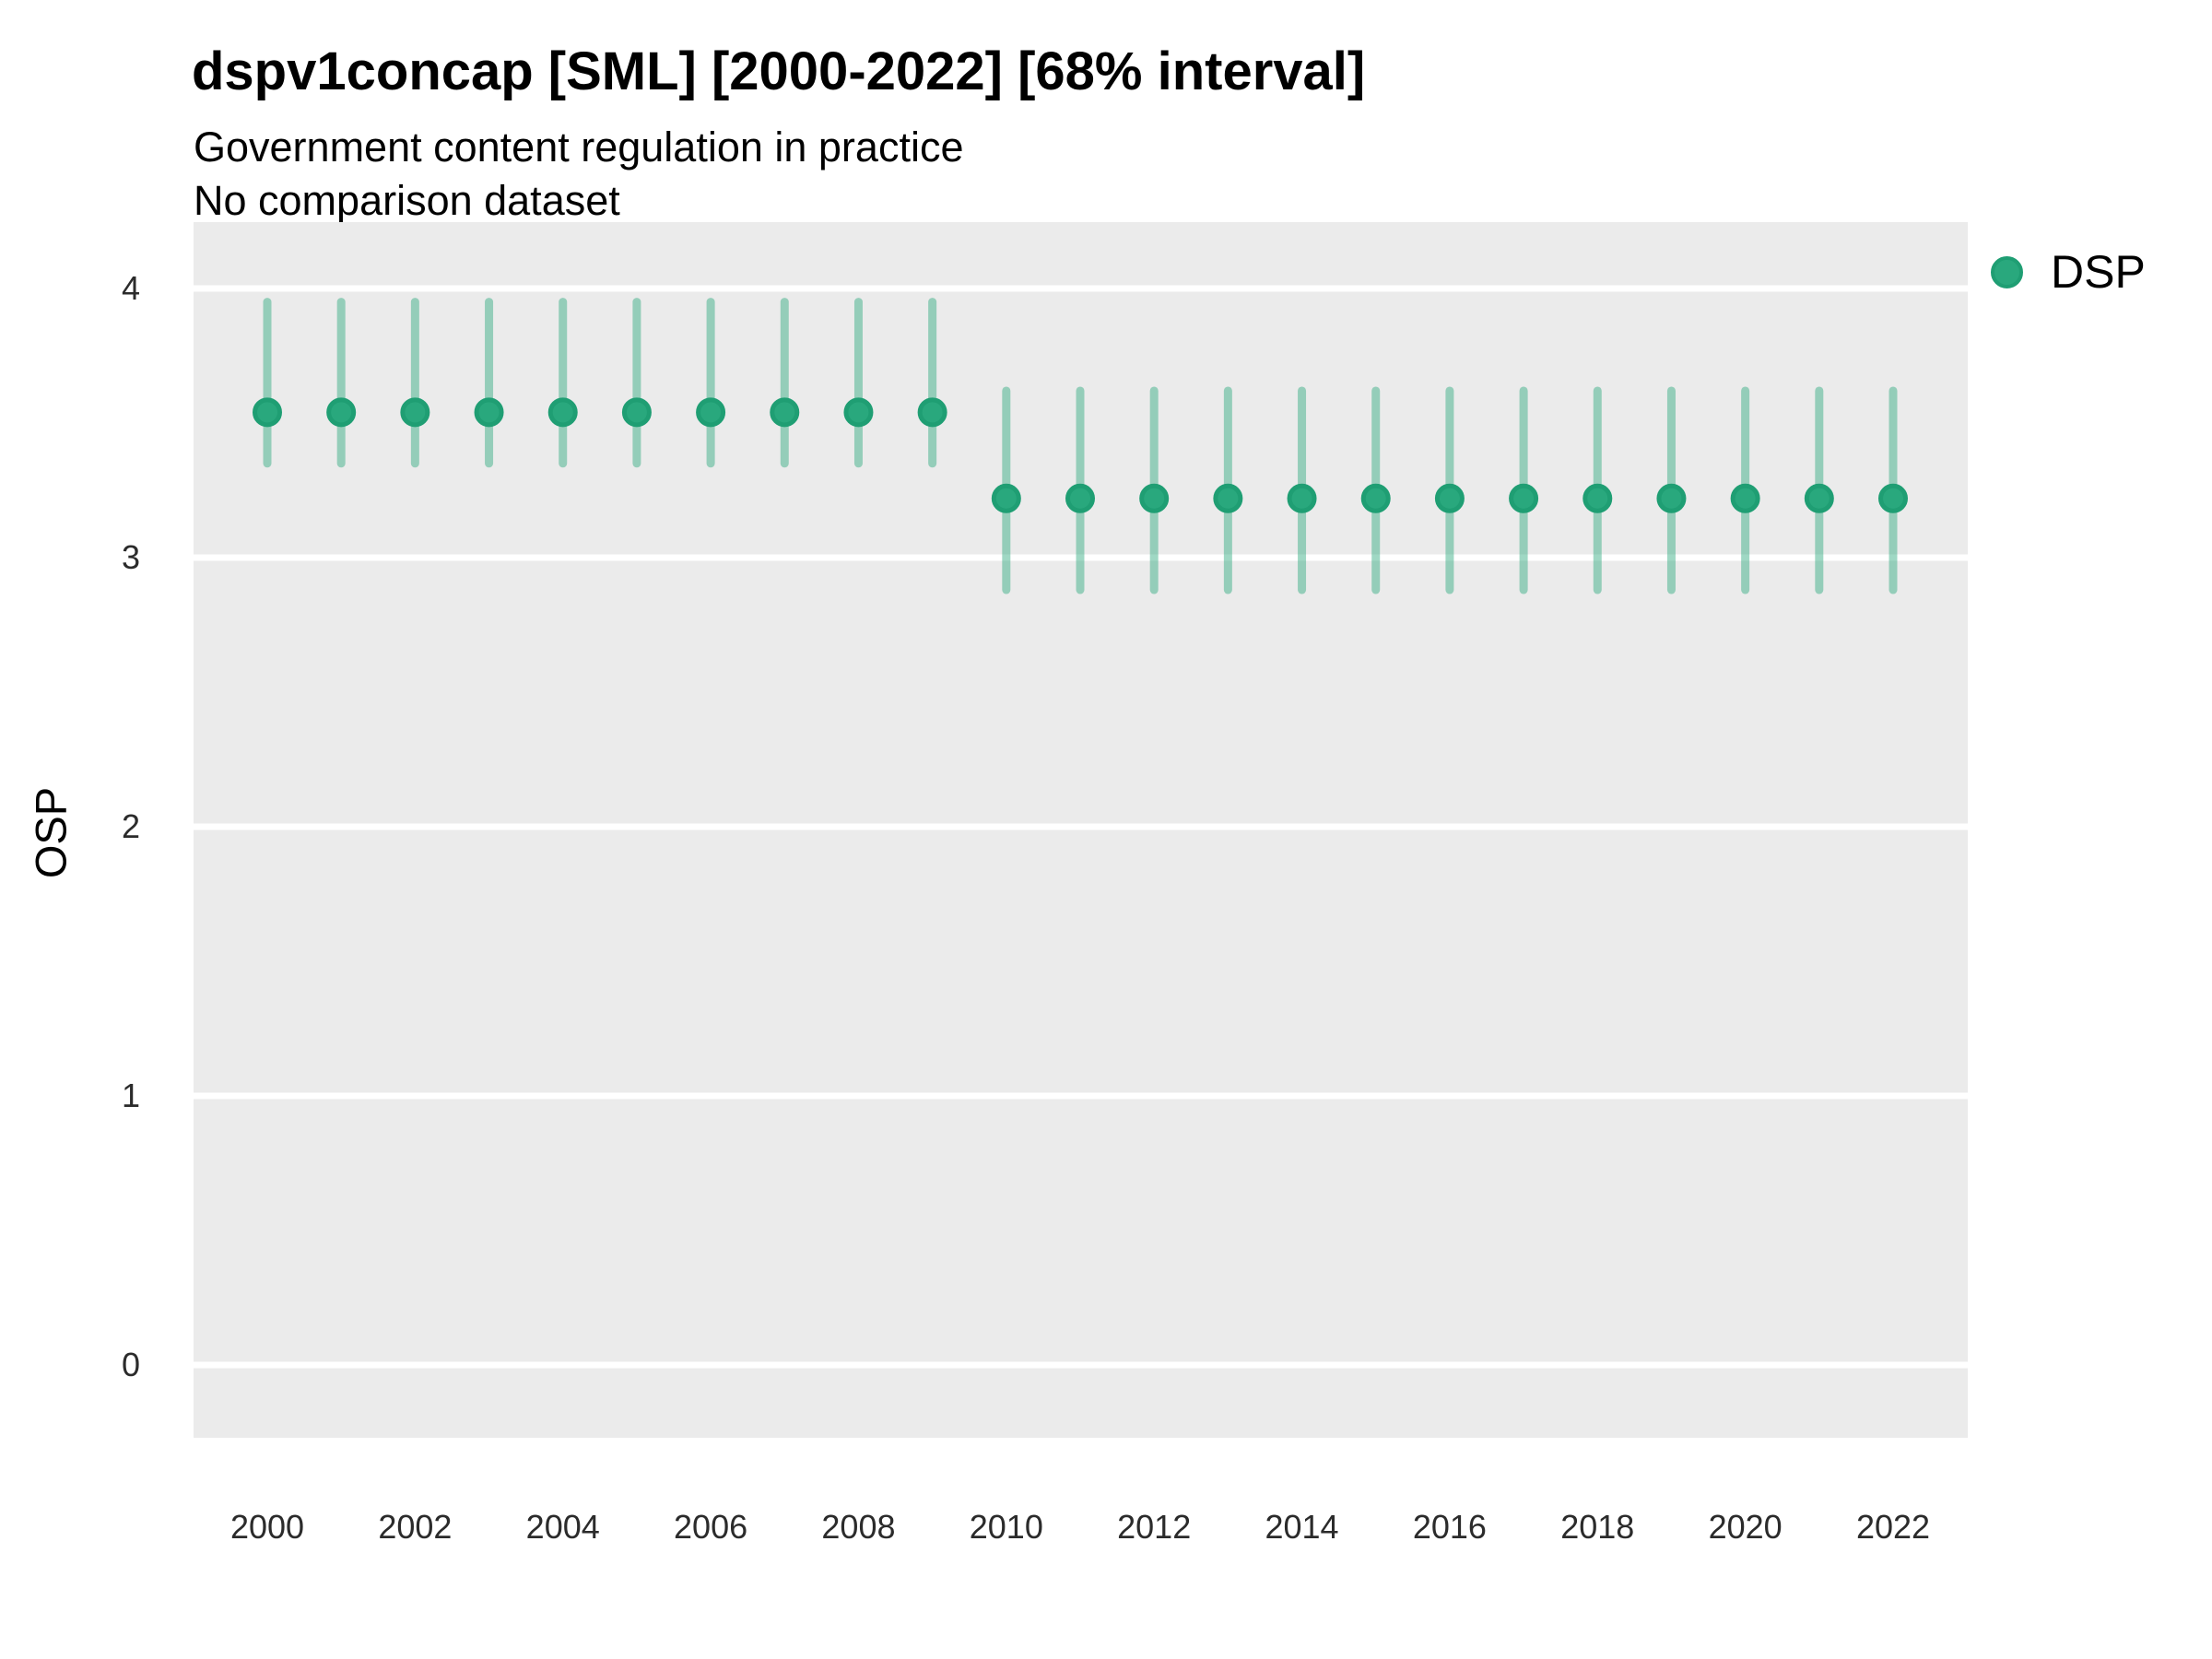 The width and height of the screenshot is (2212, 1659). I want to click on data-point-2017, so click(1524, 498).